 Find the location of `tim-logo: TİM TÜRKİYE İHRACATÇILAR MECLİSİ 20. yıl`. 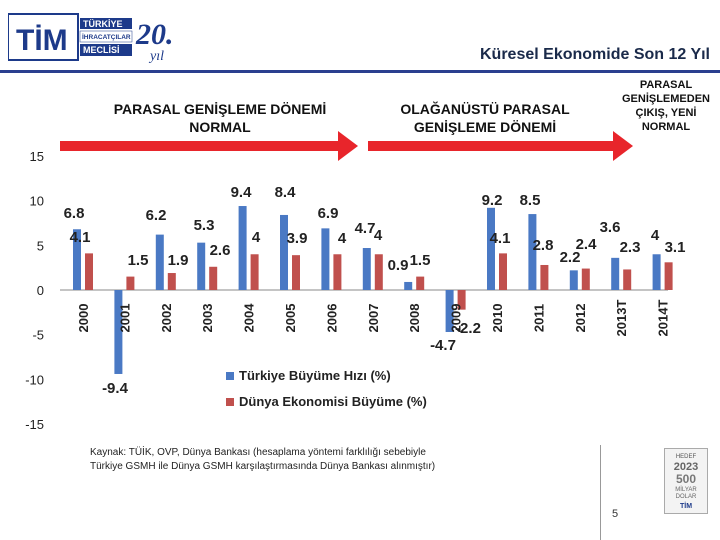

tim-logo: TİM TÜRKİYE İHRACATÇILAR MECLİSİ 20. yıl is located at coordinates (97, 38).